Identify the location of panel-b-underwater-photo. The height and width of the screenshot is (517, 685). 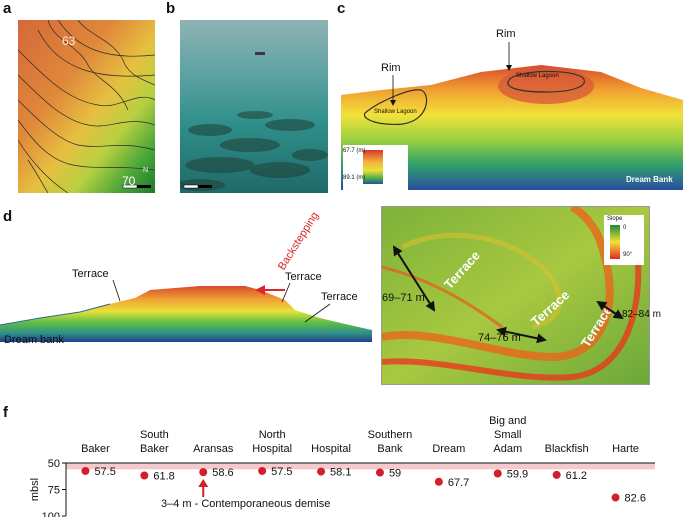
(254, 106).